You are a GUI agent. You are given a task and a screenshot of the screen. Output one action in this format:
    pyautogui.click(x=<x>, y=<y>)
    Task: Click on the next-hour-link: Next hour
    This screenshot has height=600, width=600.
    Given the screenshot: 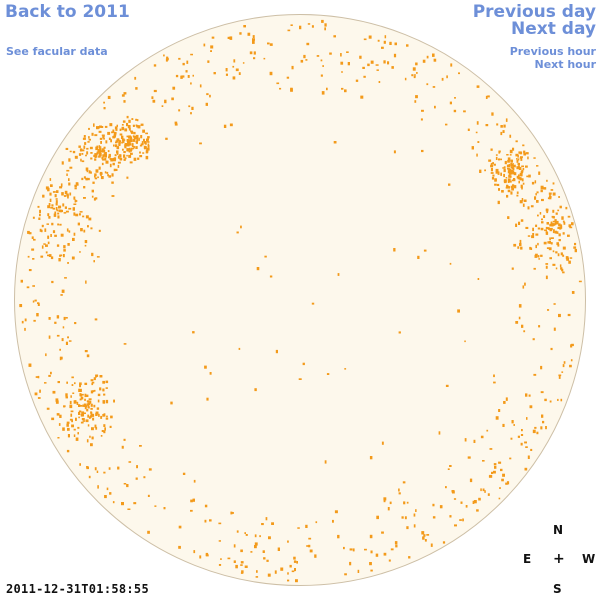 What is the action you would take?
    pyautogui.click(x=565, y=64)
    